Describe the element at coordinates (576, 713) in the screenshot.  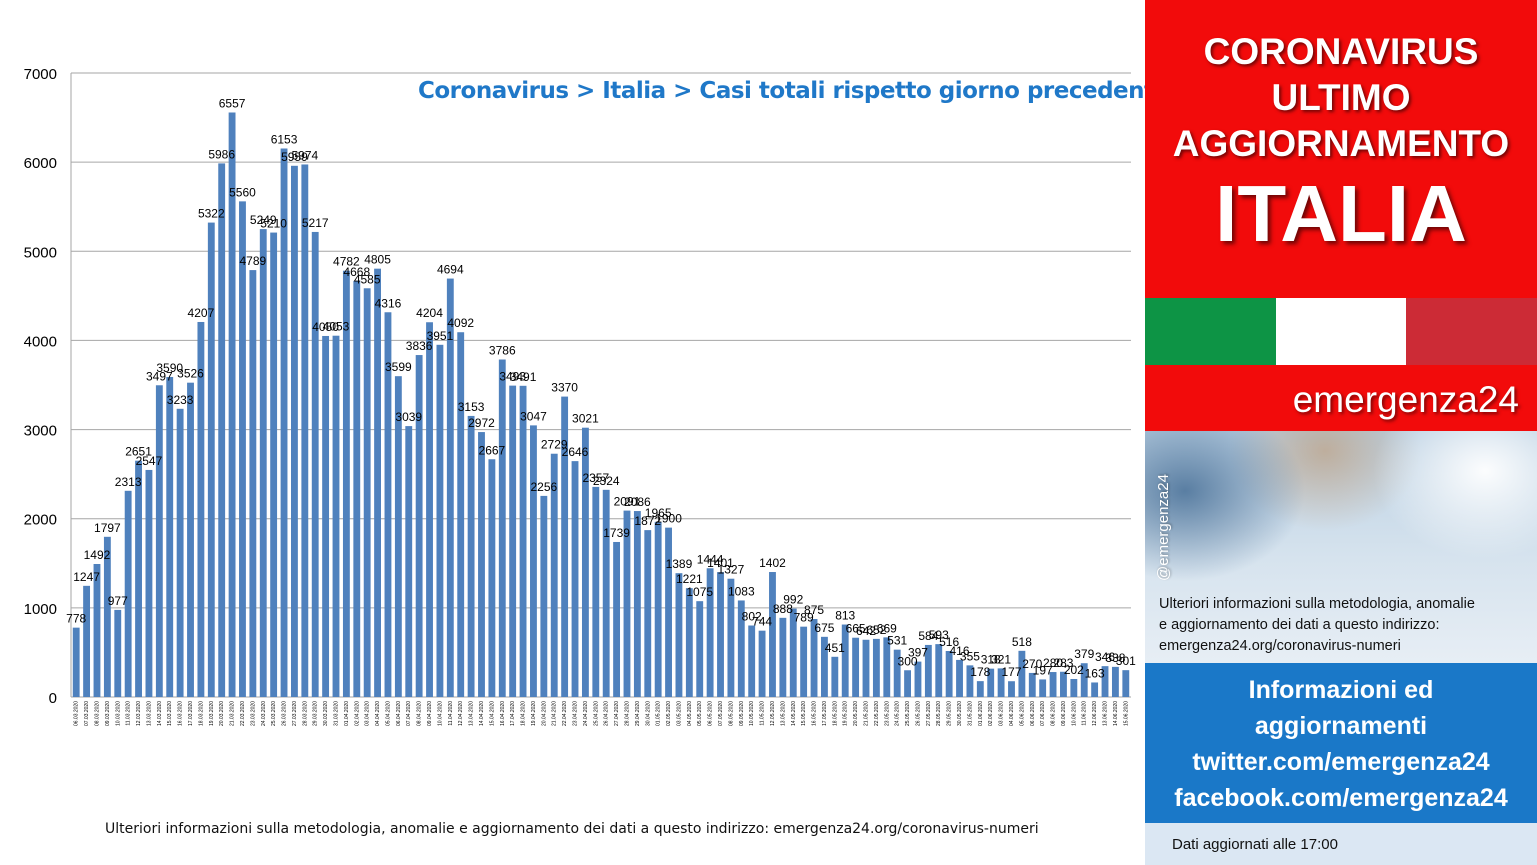
I see `x-tick-label: 23.04.2020` at that location.